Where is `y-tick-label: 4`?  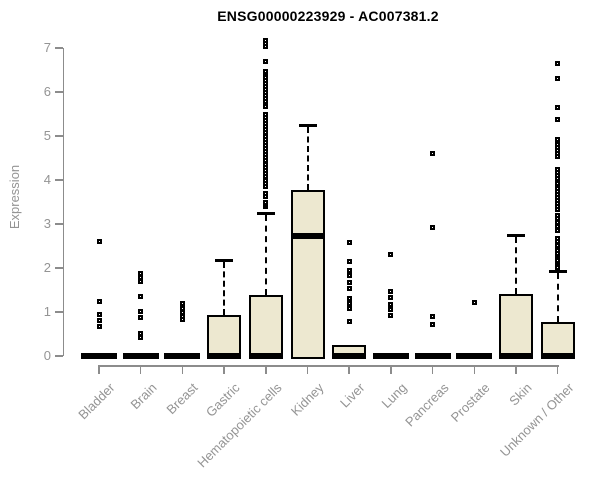 y-tick-label: 4 is located at coordinates (47, 179).